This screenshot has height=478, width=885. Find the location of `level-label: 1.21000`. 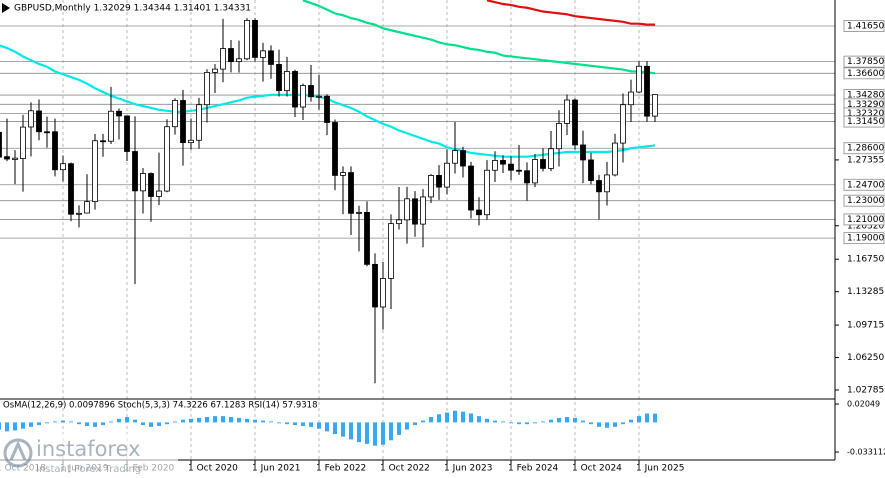

level-label: 1.21000 is located at coordinates (865, 220).